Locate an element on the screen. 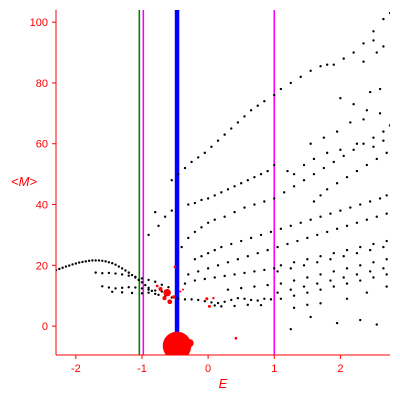 This screenshot has width=400, height=400. x-tick-label: 0 is located at coordinates (208, 369).